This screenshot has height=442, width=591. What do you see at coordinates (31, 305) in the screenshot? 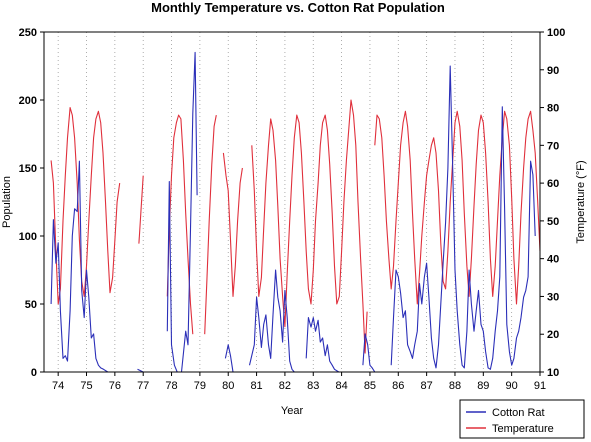
I see `y-left-tick-label: 50` at bounding box center [31, 305].